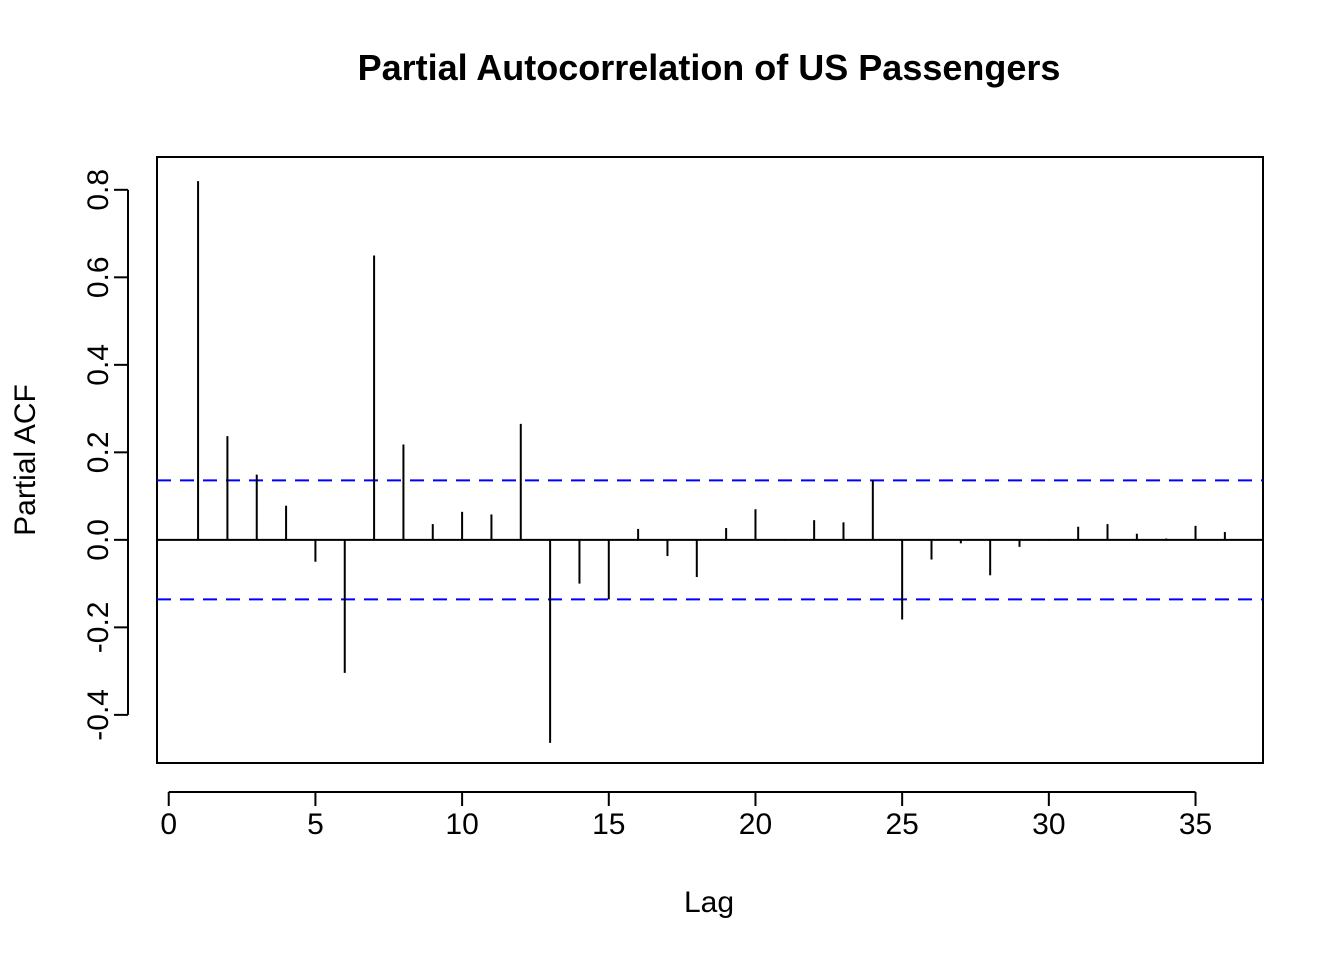 Image resolution: width=1344 pixels, height=960 pixels. I want to click on x-tick-label-5: 5, so click(315, 824).